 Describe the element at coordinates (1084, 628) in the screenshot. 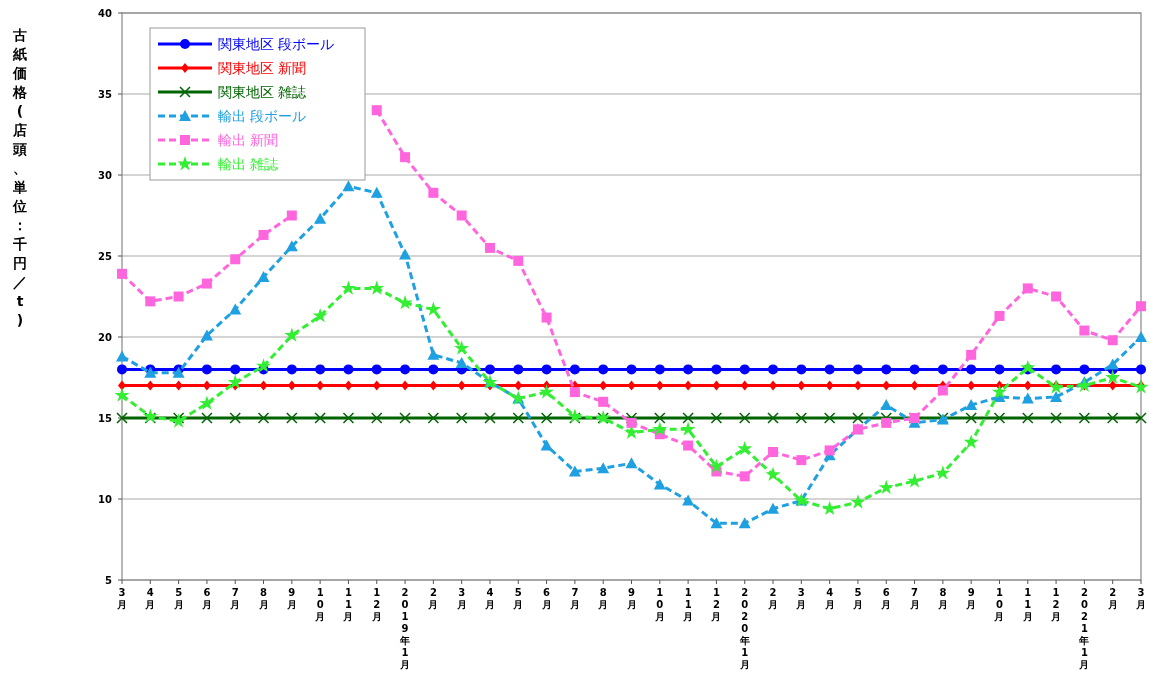

I see `x-tick-label: 2021年1月` at that location.